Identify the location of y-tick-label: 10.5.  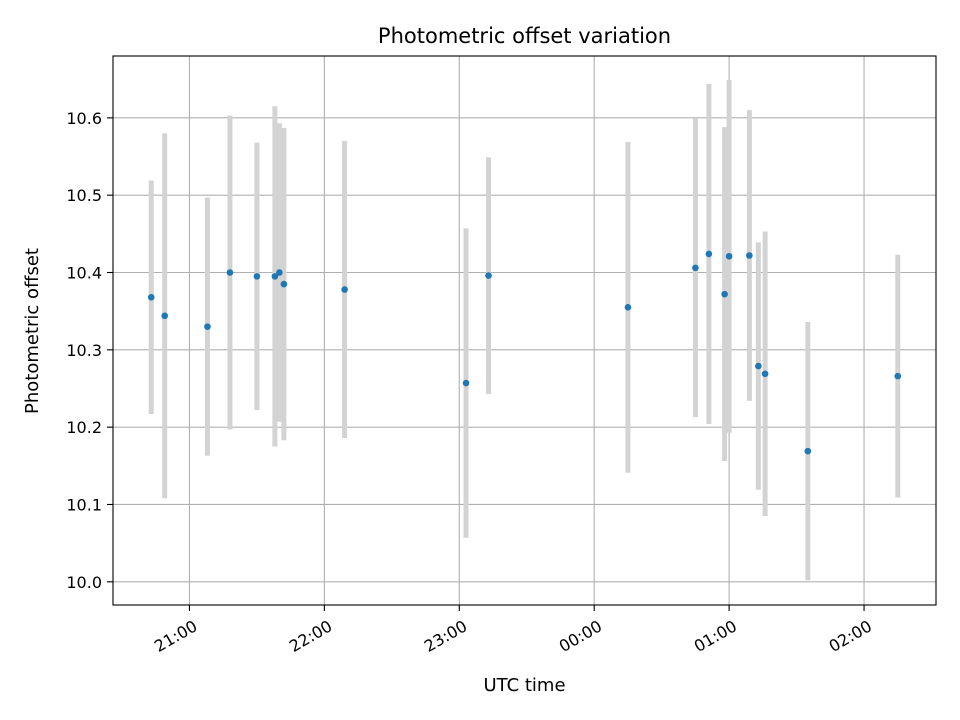
(84, 195).